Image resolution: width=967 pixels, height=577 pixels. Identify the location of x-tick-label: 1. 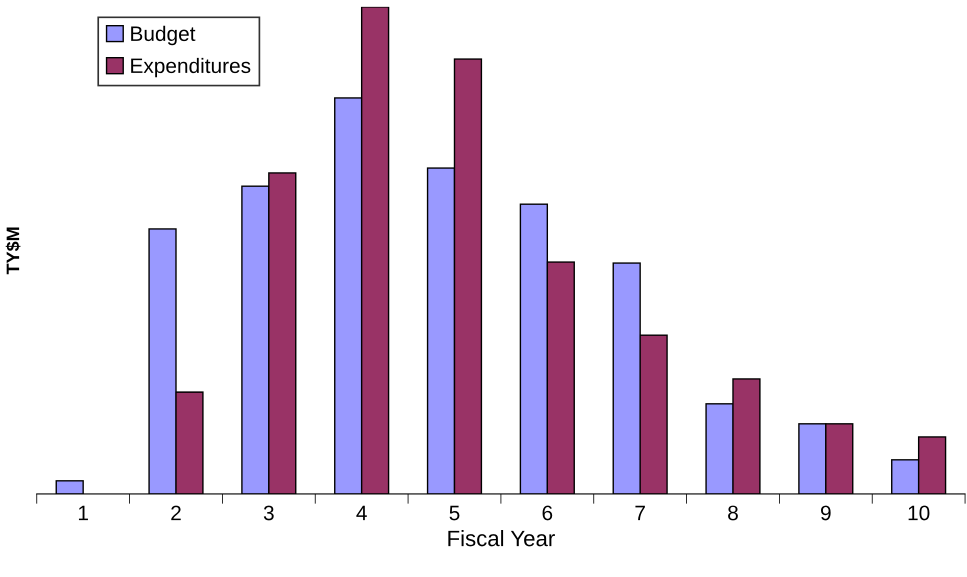
(83, 513).